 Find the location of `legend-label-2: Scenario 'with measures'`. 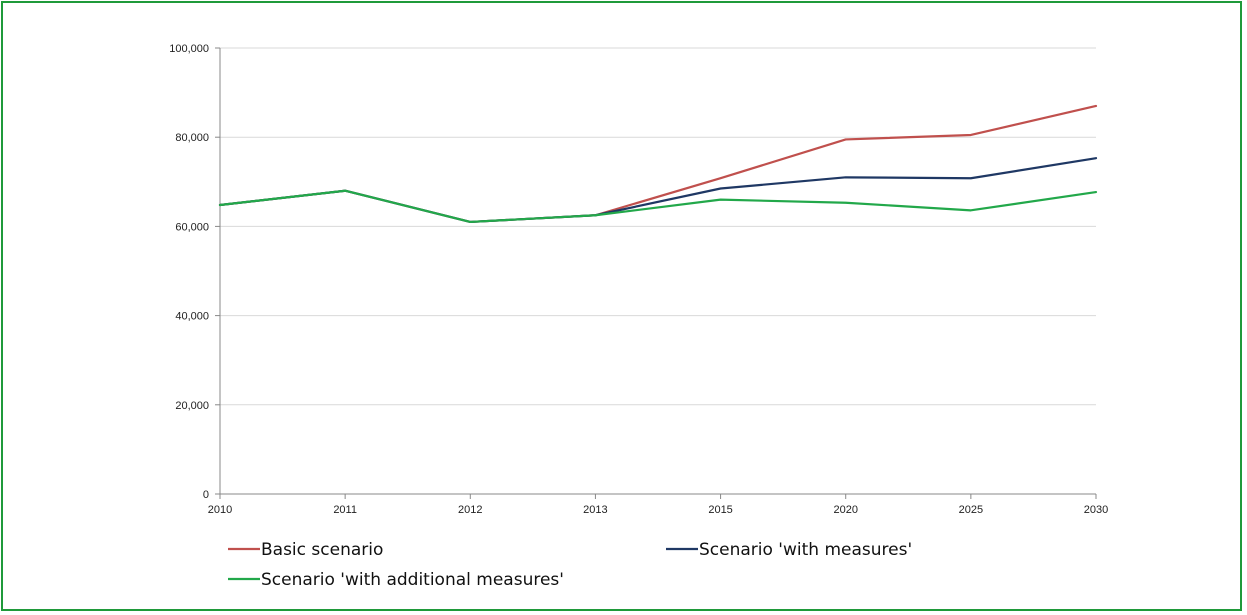

legend-label-2: Scenario 'with measures' is located at coordinates (805, 550).